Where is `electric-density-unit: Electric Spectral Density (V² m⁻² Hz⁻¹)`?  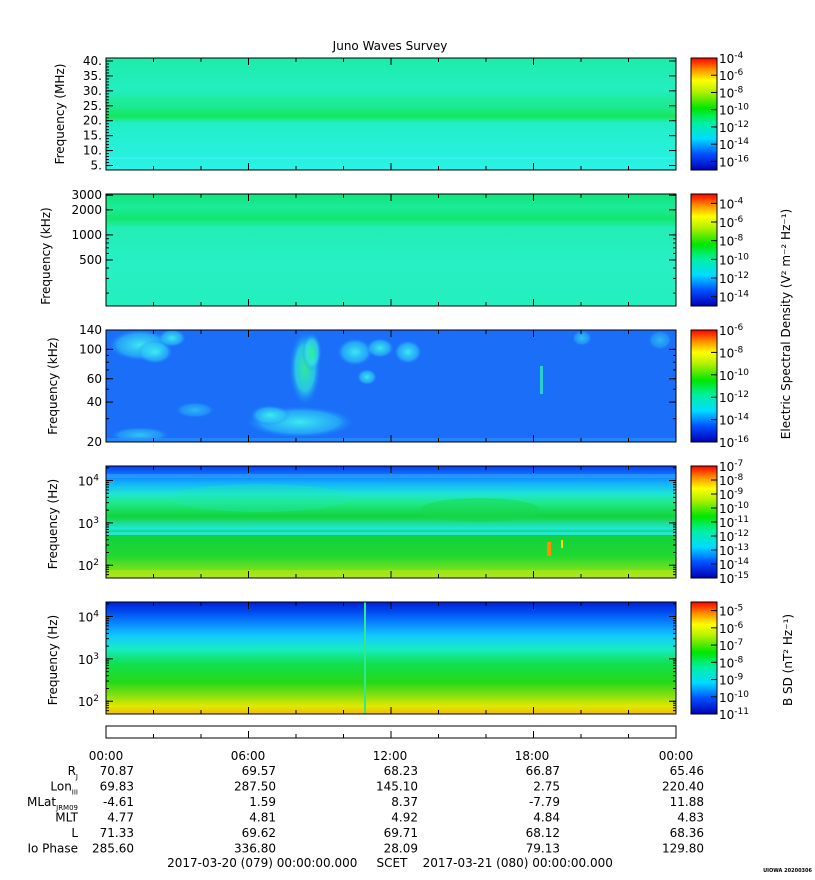
electric-density-unit: Electric Spectral Density (V² m⁻² Hz⁻¹) is located at coordinates (786, 324).